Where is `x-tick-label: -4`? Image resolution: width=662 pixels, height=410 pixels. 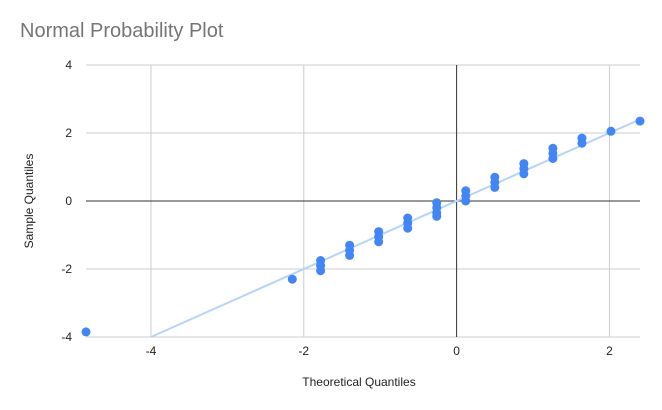
x-tick-label: -4 is located at coordinates (151, 351).